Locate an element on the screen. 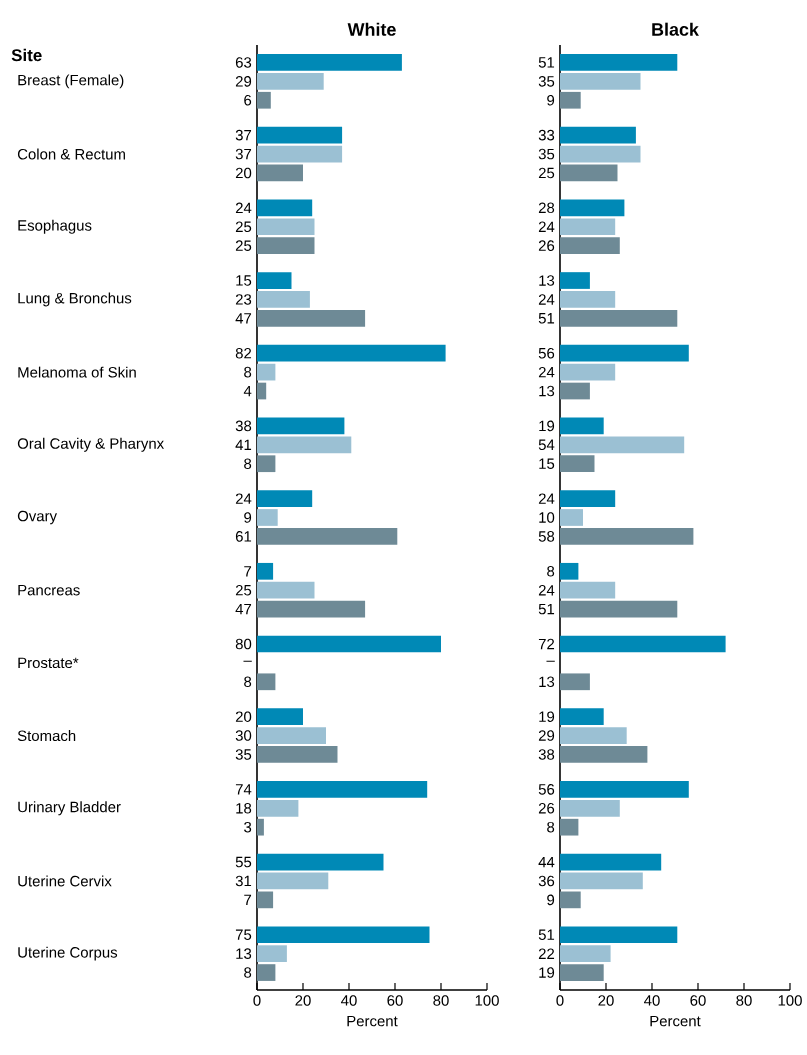  y-tick-label: Oral Cavity & Pharynx is located at coordinates (90, 444).